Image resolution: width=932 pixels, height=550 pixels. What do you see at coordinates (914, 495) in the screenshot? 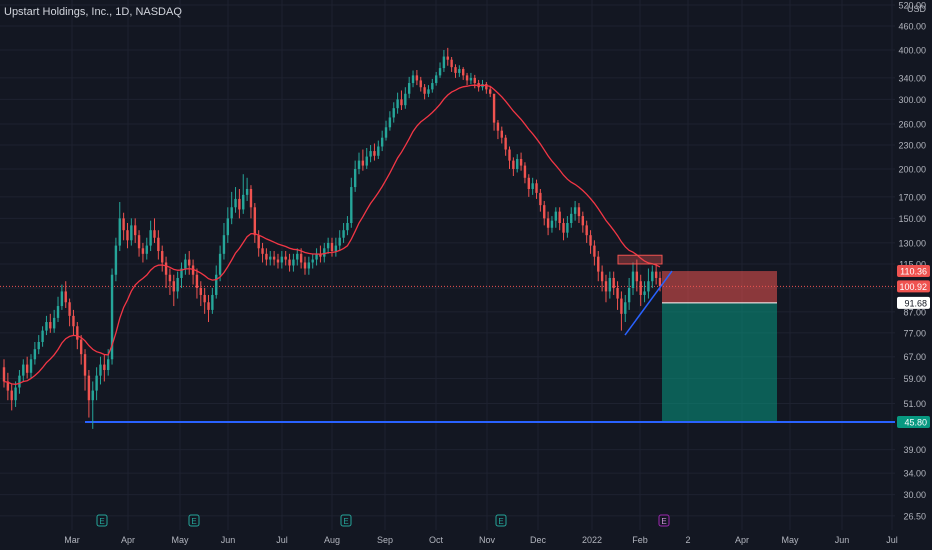
I see `price-tick-label: 30.00` at bounding box center [914, 495].